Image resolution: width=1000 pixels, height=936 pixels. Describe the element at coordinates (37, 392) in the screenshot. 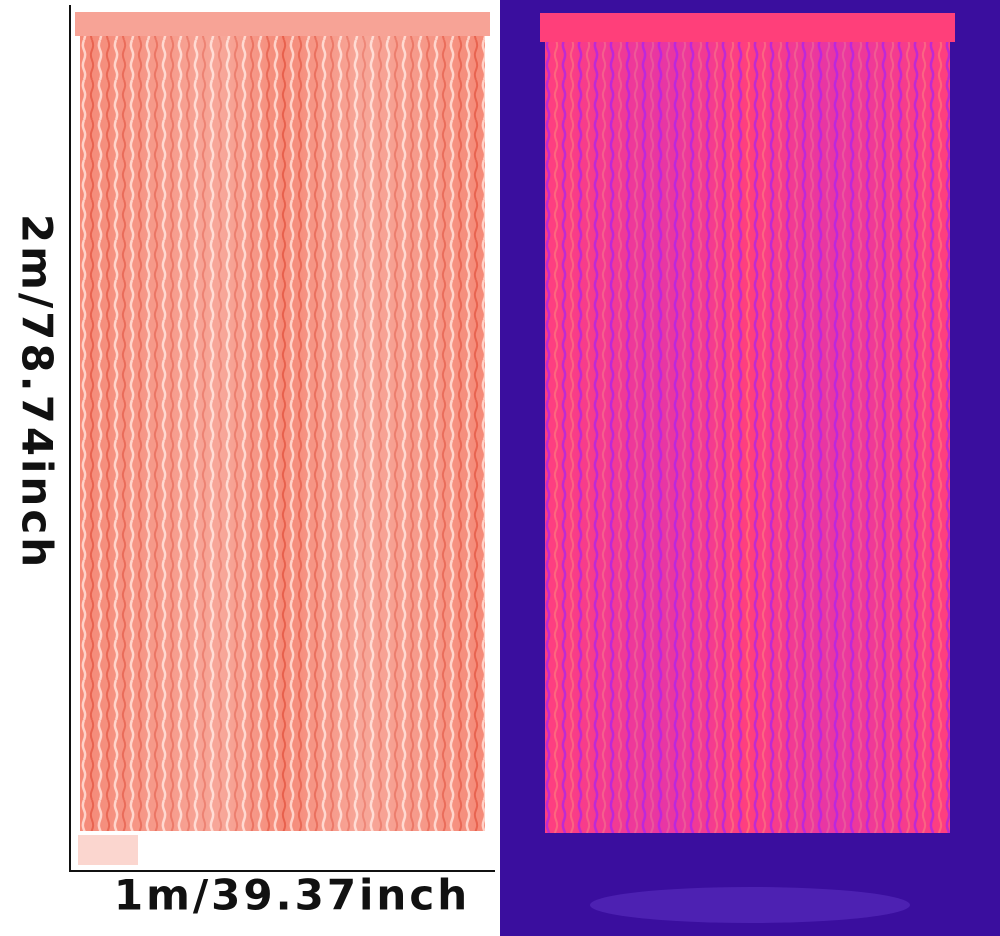

I see `height-label: 2m/78.74inch` at that location.